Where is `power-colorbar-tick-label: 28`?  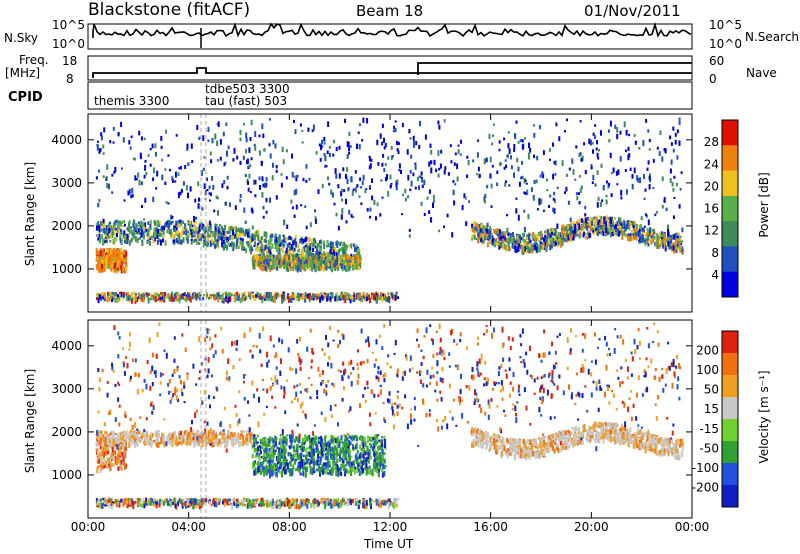 power-colorbar-tick-label: 28 is located at coordinates (711, 142).